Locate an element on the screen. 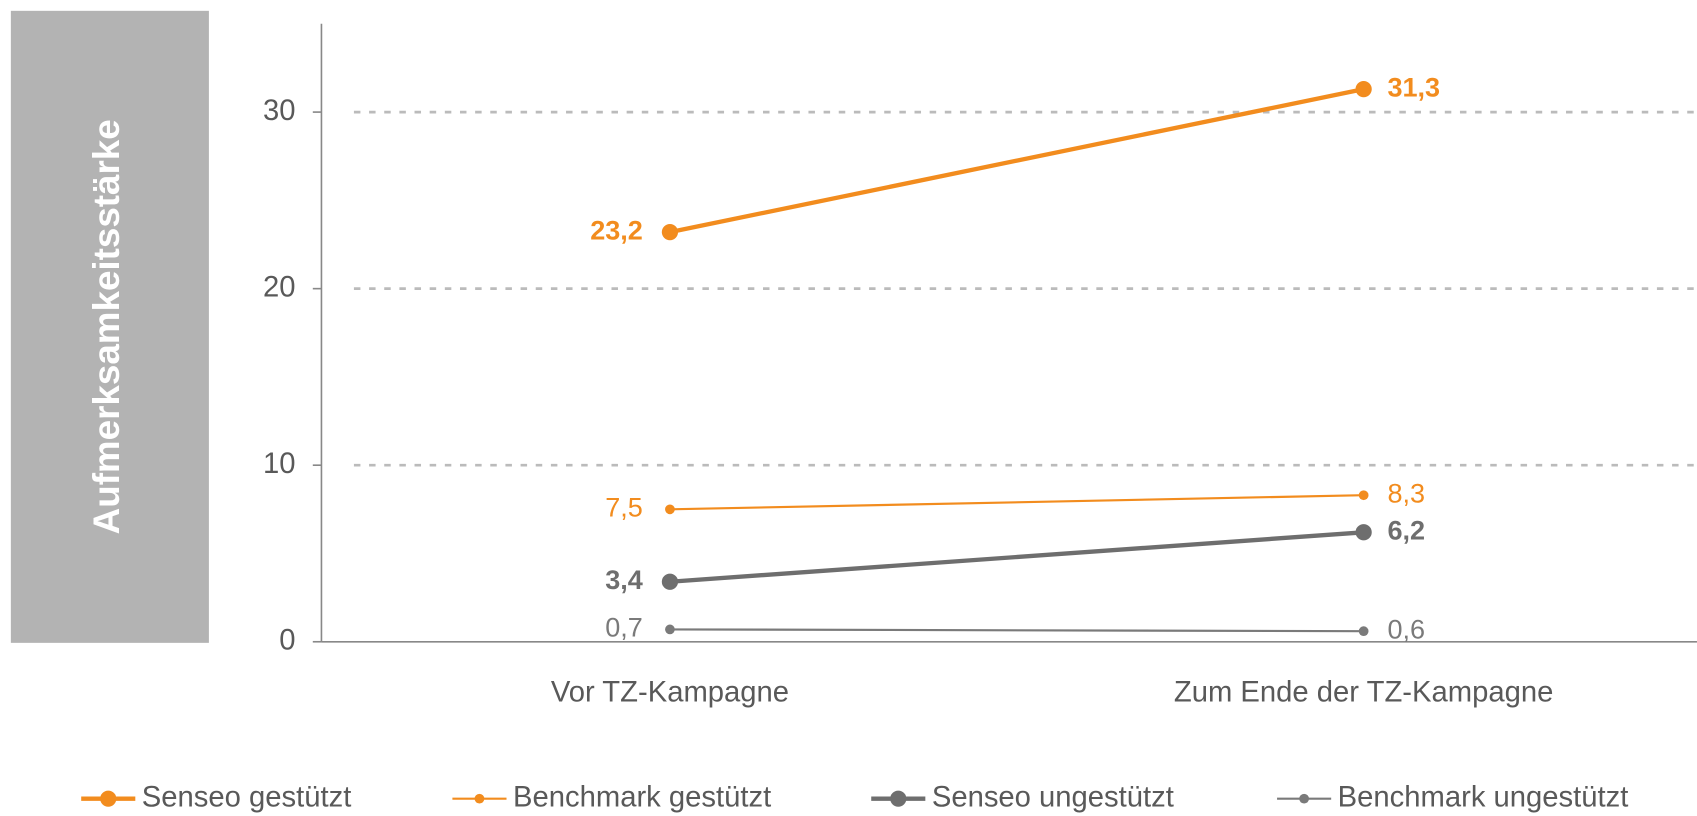 This screenshot has width=1697, height=816. data-label: 6,2 is located at coordinates (1406, 530).